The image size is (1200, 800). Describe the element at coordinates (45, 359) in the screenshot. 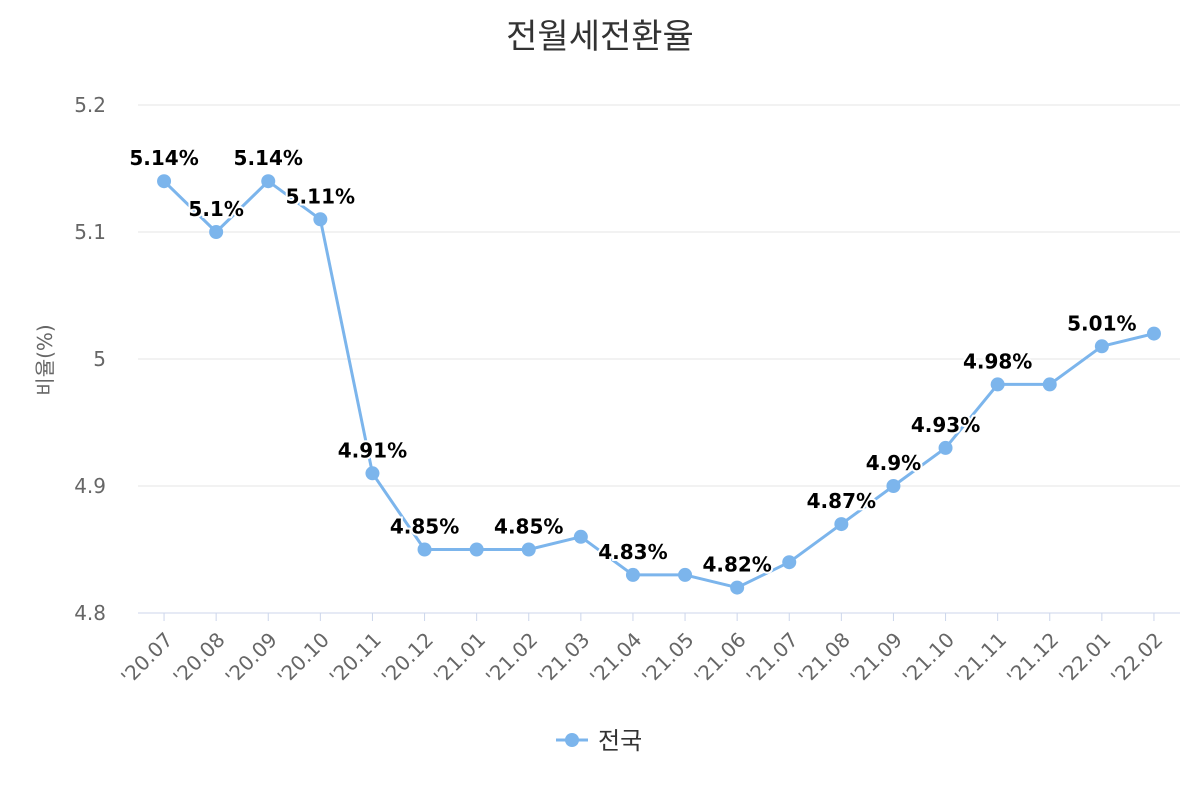

I see `y-axis-label: 비율(%)` at that location.